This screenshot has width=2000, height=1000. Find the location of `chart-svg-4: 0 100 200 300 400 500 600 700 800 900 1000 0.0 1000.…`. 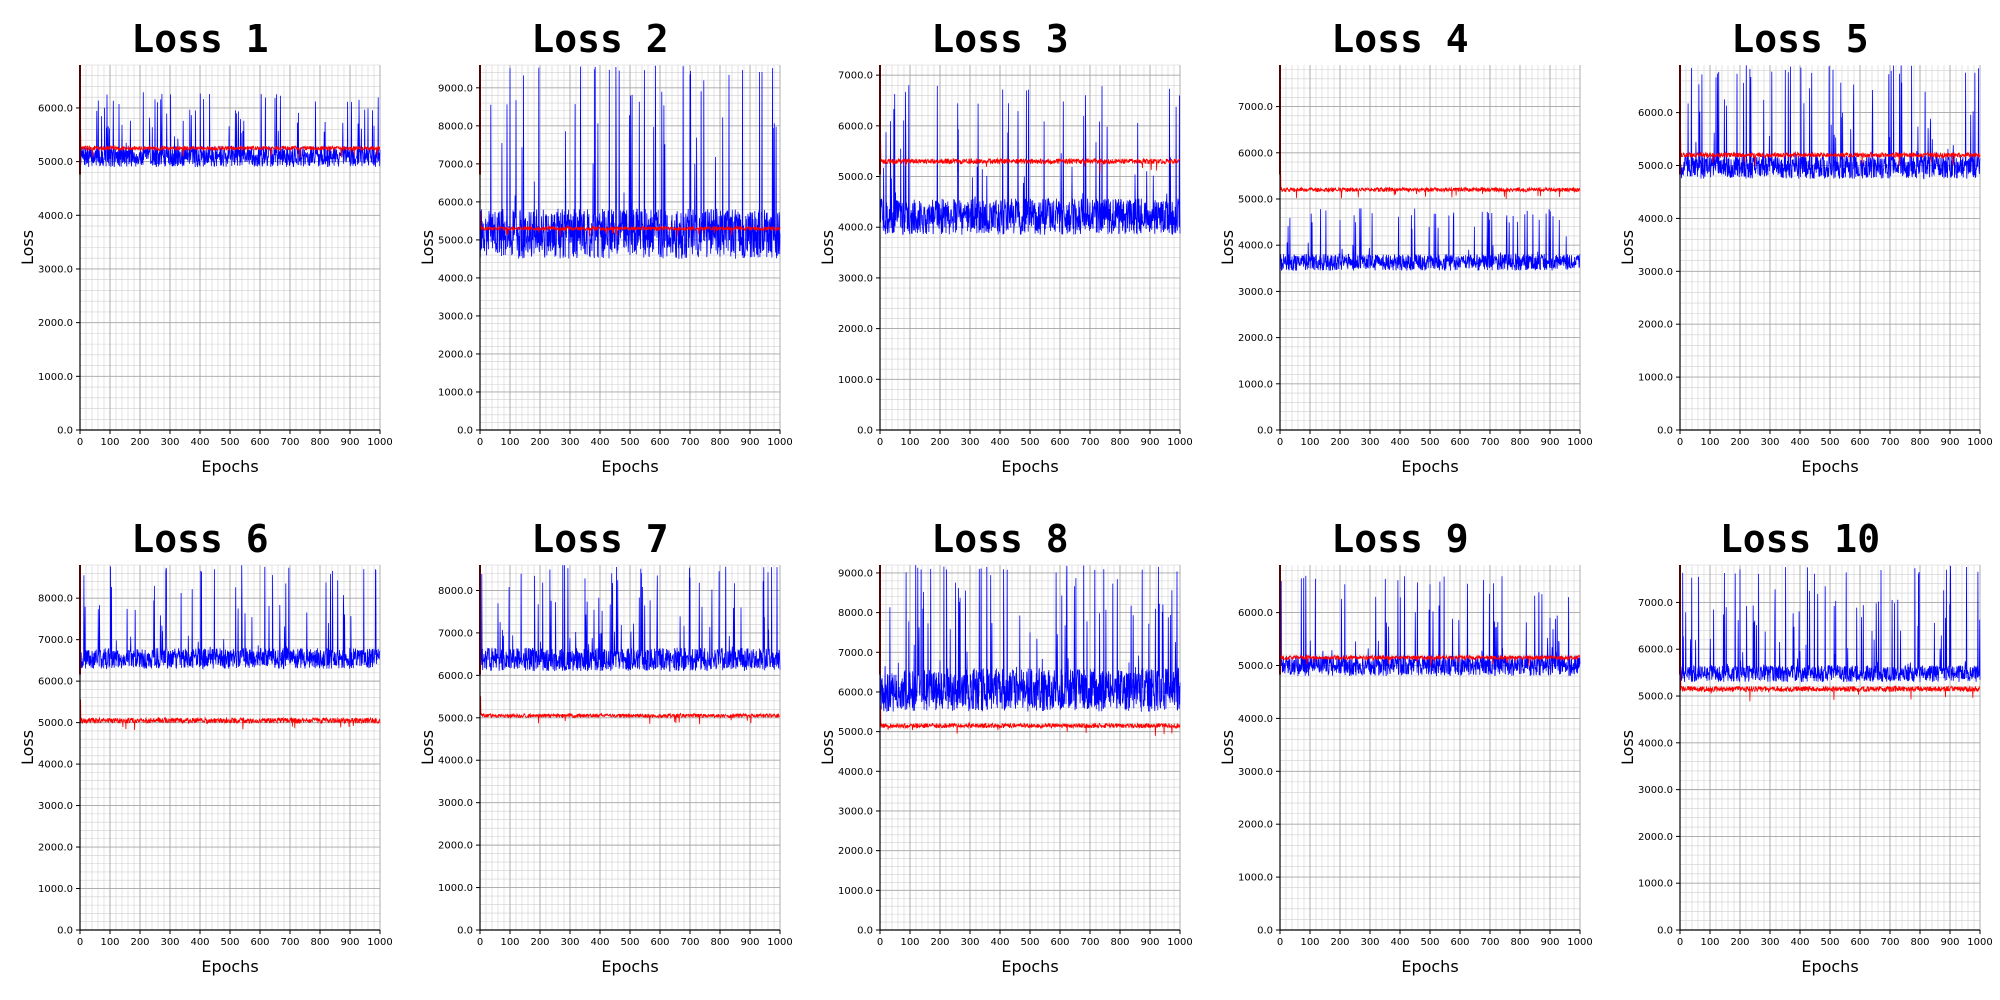

chart-svg-4: 0 100 200 300 400 500 600 700 800 900 1000 0.0 1000.… is located at coordinates (1405, 246).